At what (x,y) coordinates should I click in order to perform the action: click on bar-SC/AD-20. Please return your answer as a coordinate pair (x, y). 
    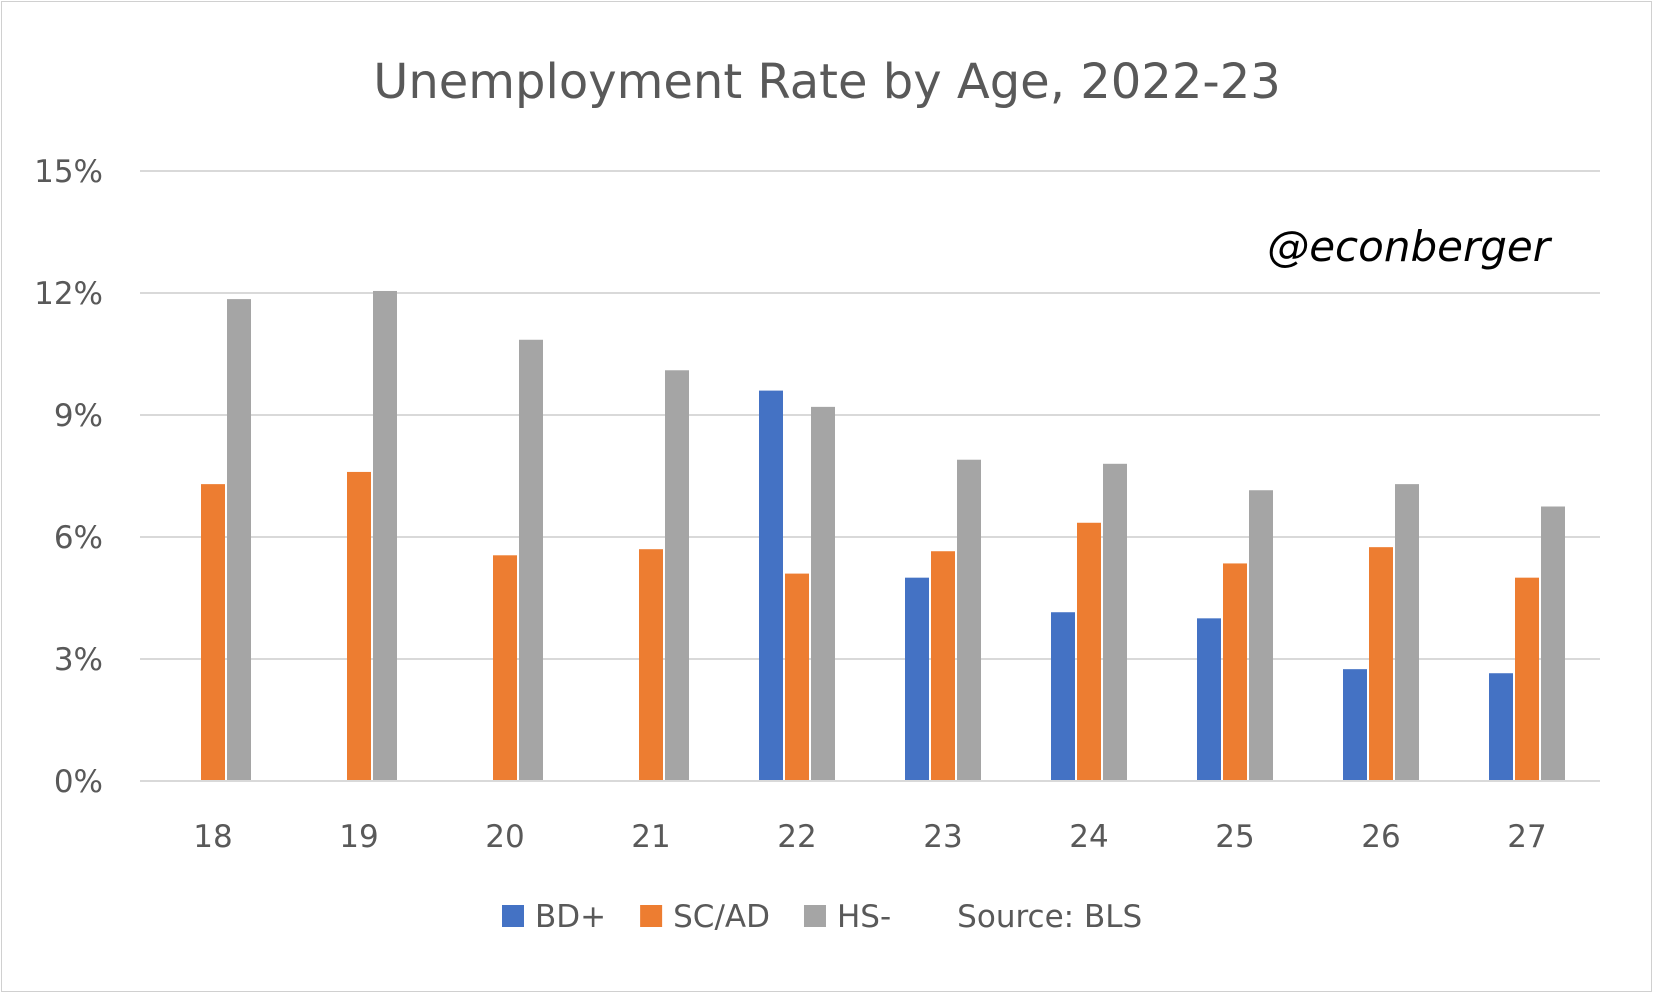
    Looking at the image, I should click on (505, 668).